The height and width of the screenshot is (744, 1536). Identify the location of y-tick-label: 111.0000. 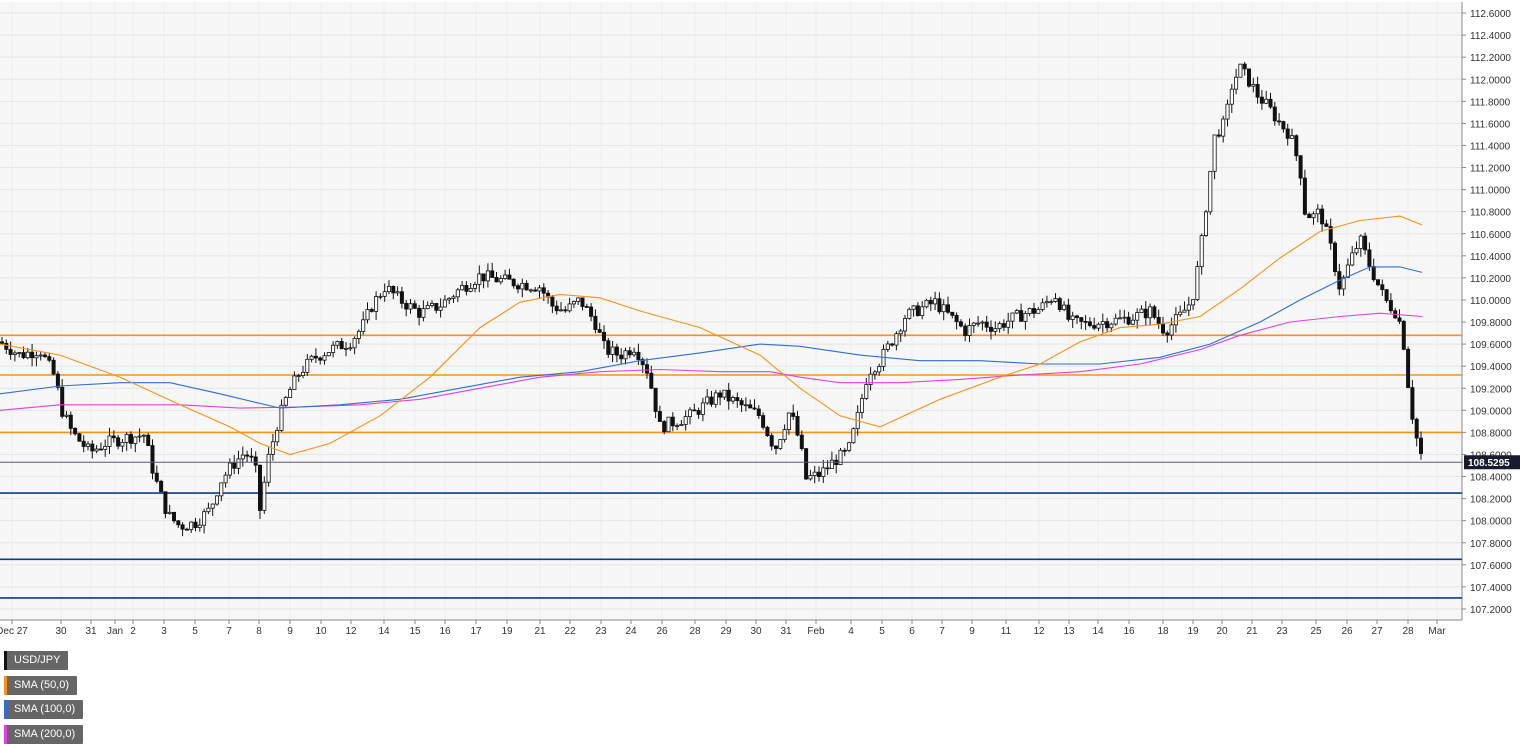
(1490, 191).